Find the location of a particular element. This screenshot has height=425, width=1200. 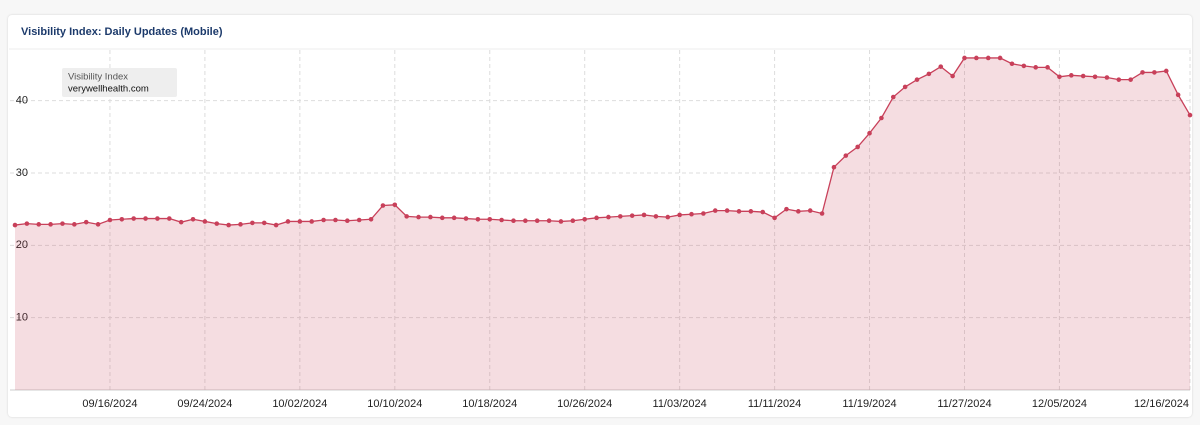

legend-box is located at coordinates (119, 82).